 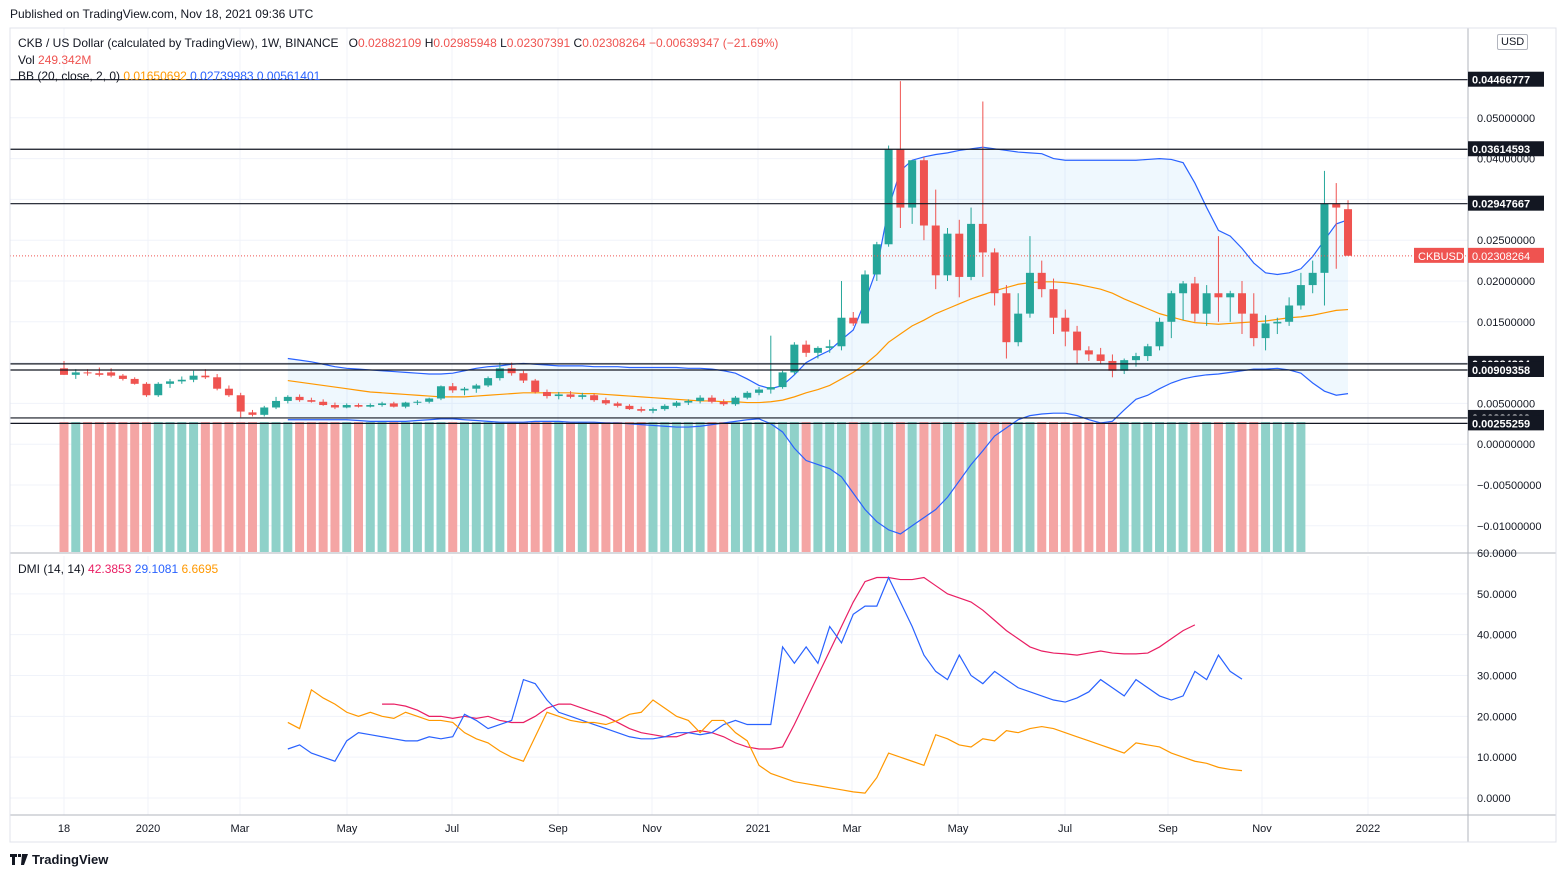 I want to click on legend-volume-row: Vol 249.342M, so click(x=54, y=60).